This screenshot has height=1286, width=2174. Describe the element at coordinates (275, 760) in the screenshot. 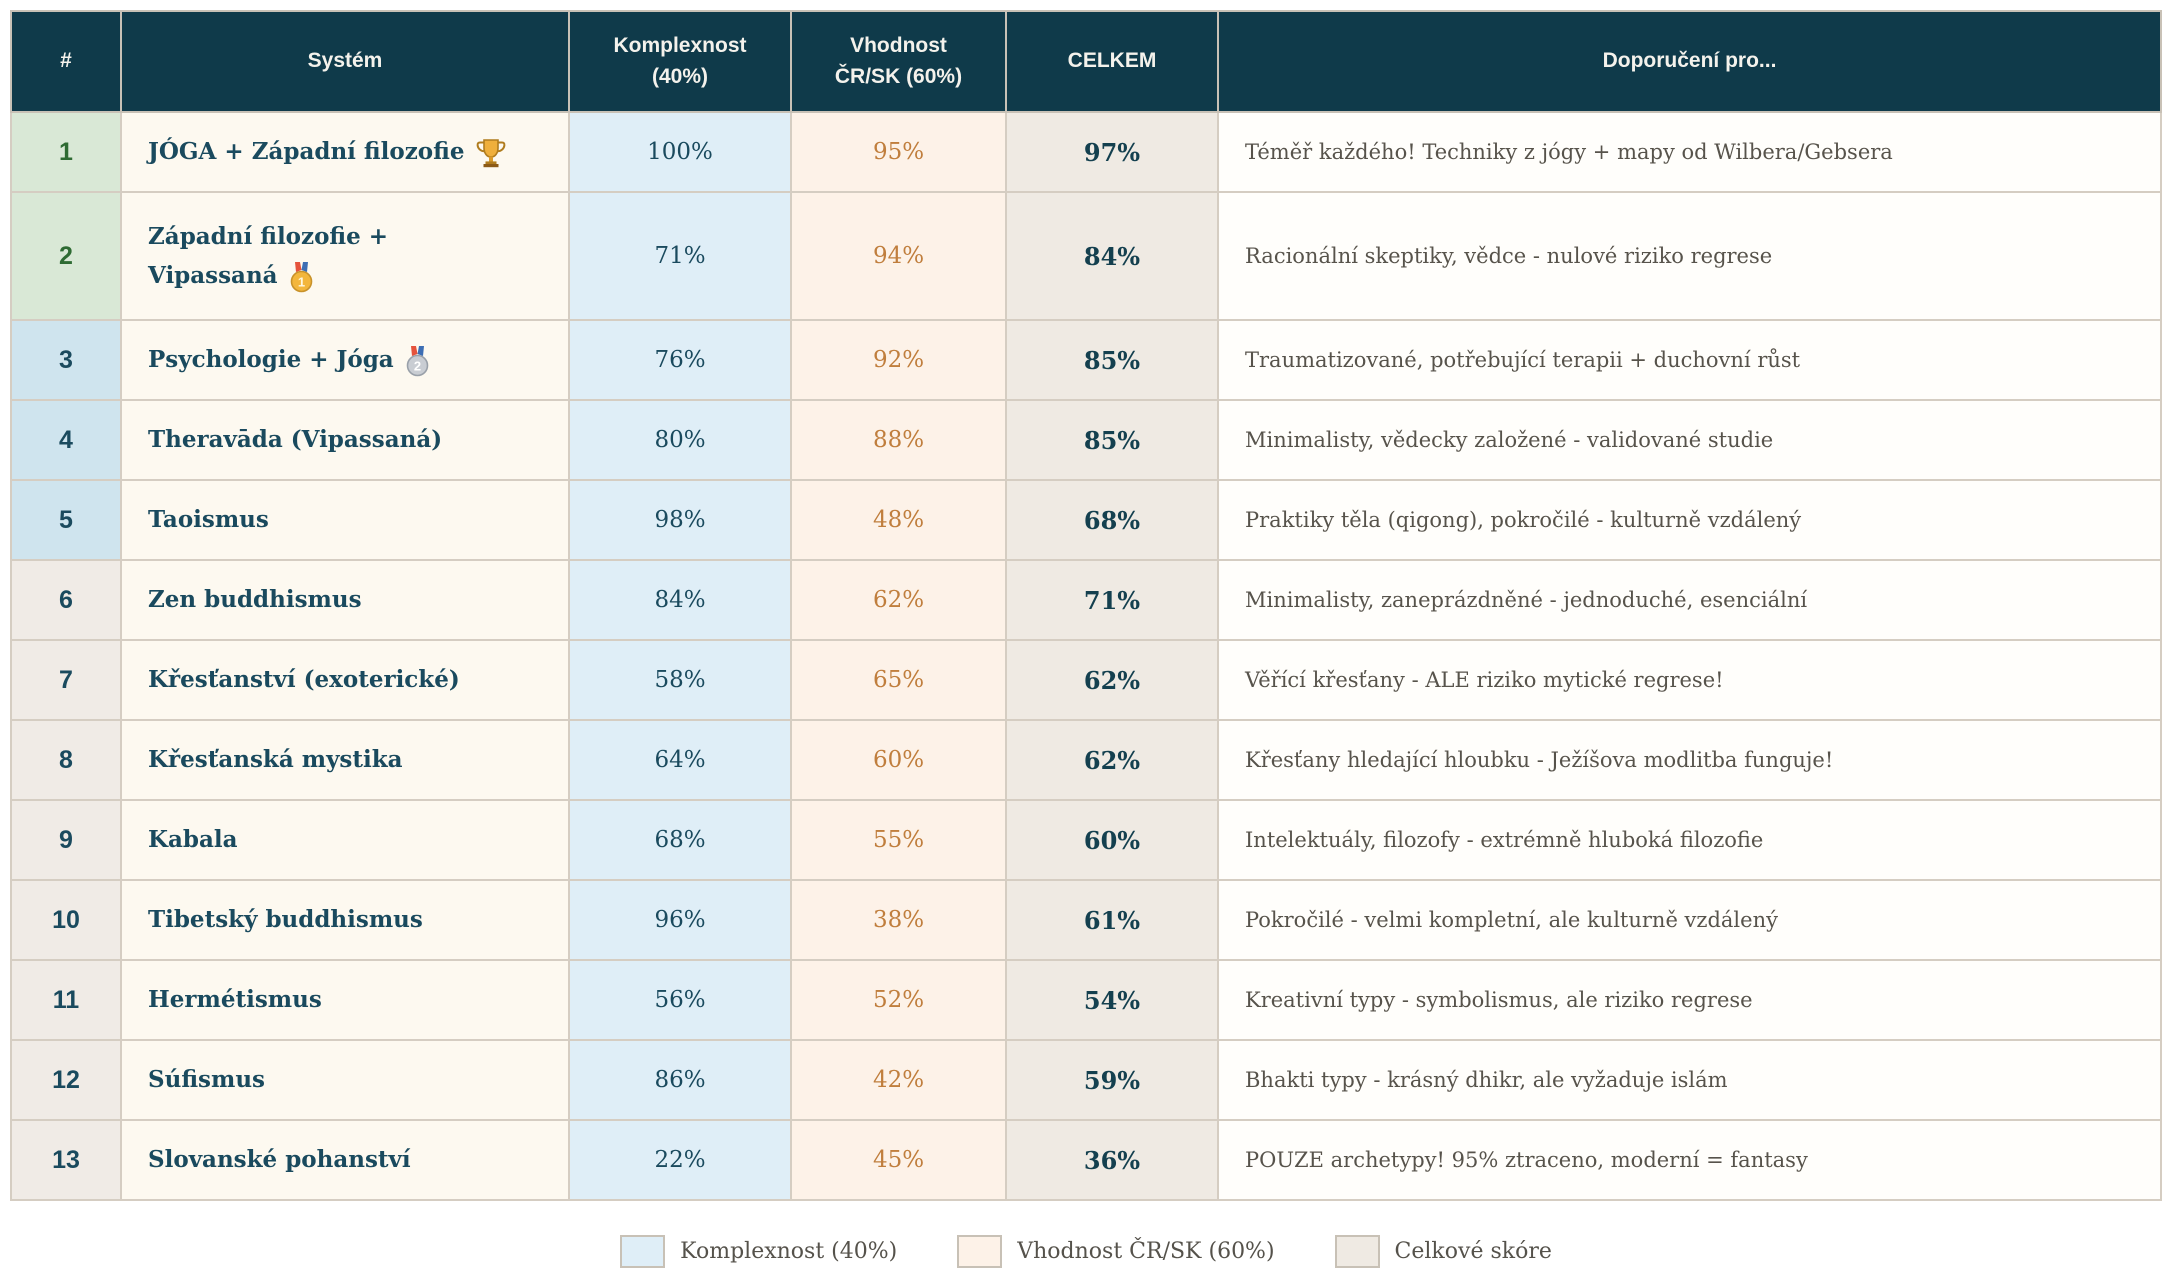

I see `system-name: Křesťanská mystika` at that location.